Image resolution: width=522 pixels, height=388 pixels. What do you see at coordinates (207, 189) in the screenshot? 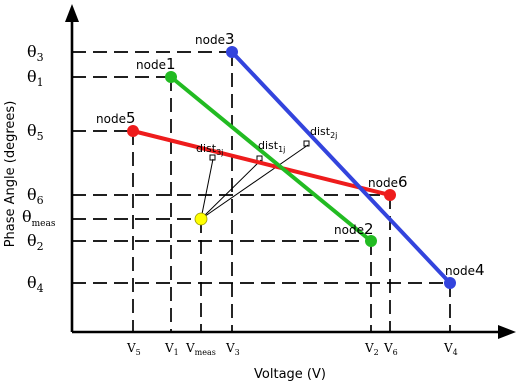
I see `dist3j-line` at bounding box center [207, 189].